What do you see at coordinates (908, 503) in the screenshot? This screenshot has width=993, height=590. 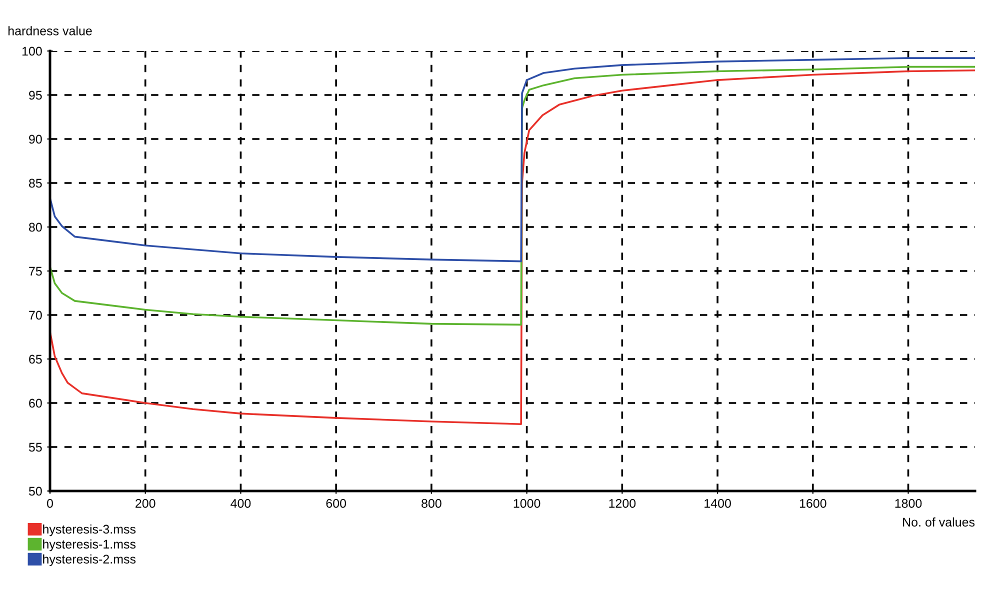 I see `x-tick-label: 1800` at bounding box center [908, 503].